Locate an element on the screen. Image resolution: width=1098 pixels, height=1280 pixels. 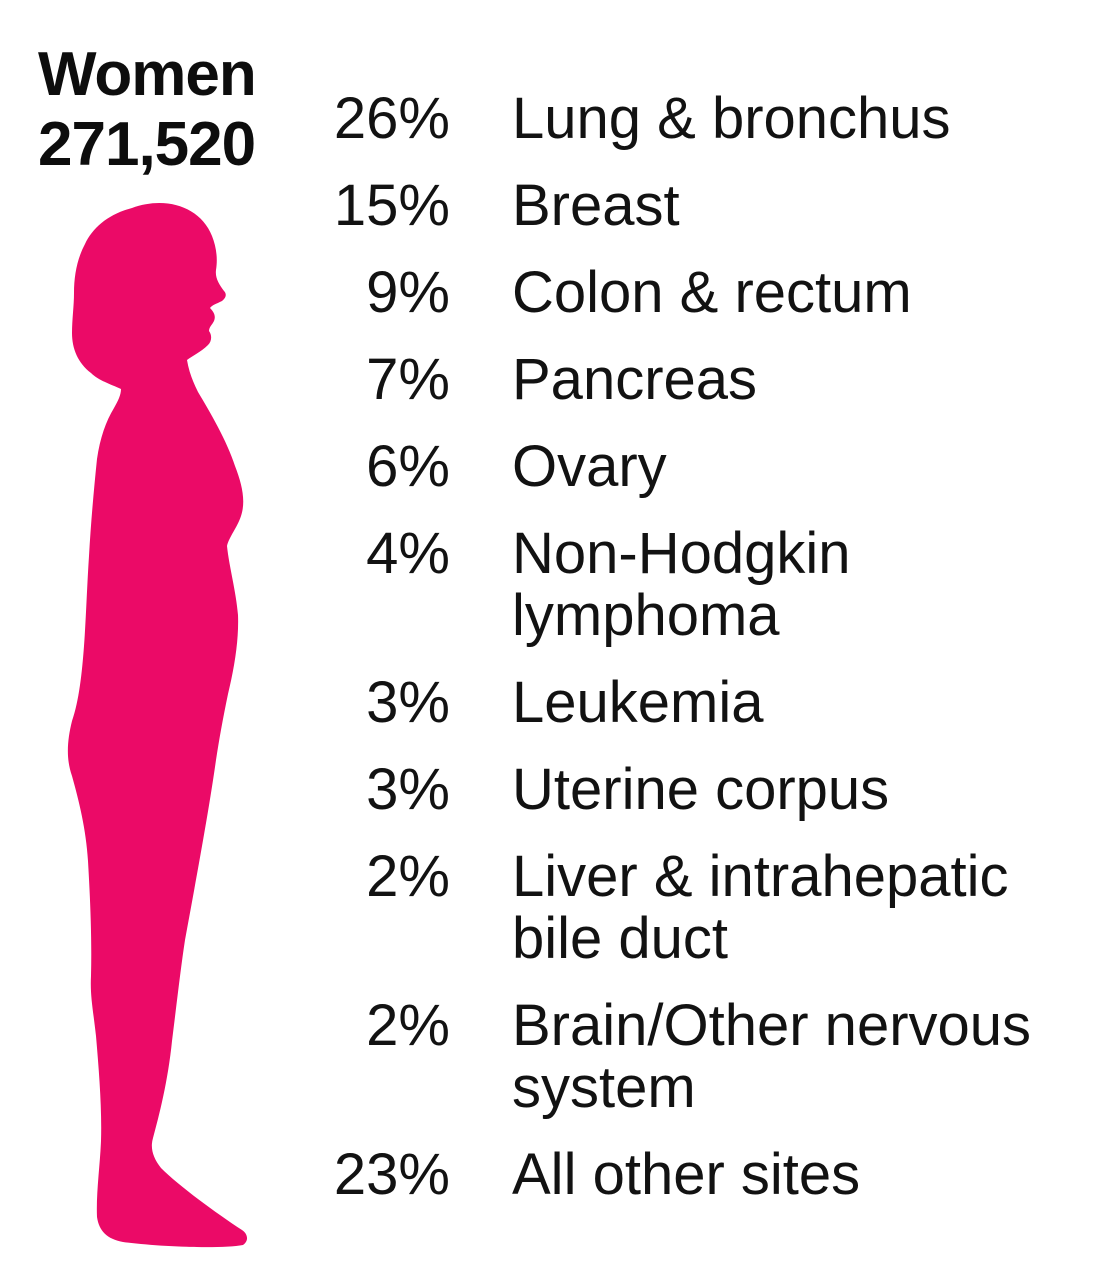
list-item: 4% Non-Hodgkin lymphoma is located at coordinates (530, 585).